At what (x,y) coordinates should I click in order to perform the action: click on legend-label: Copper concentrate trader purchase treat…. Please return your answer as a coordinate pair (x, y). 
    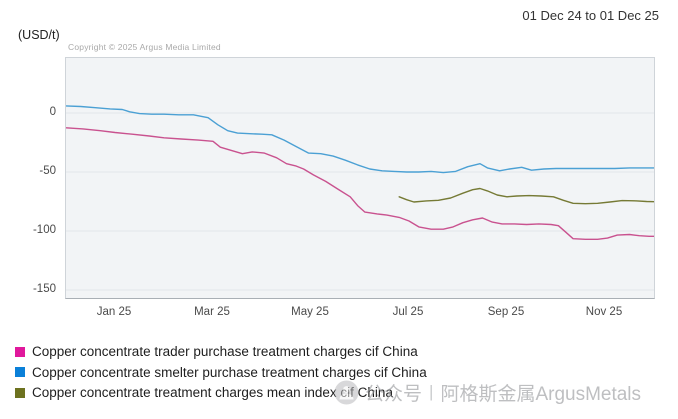
    Looking at the image, I should click on (225, 351).